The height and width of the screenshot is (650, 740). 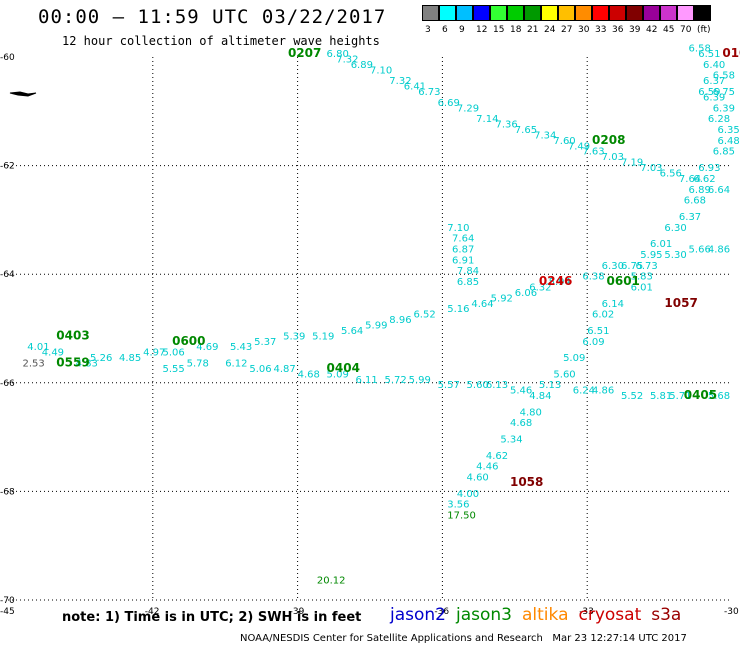 What do you see at coordinates (724, 108) in the screenshot?
I see `swh-value: 6.39` at bounding box center [724, 108].